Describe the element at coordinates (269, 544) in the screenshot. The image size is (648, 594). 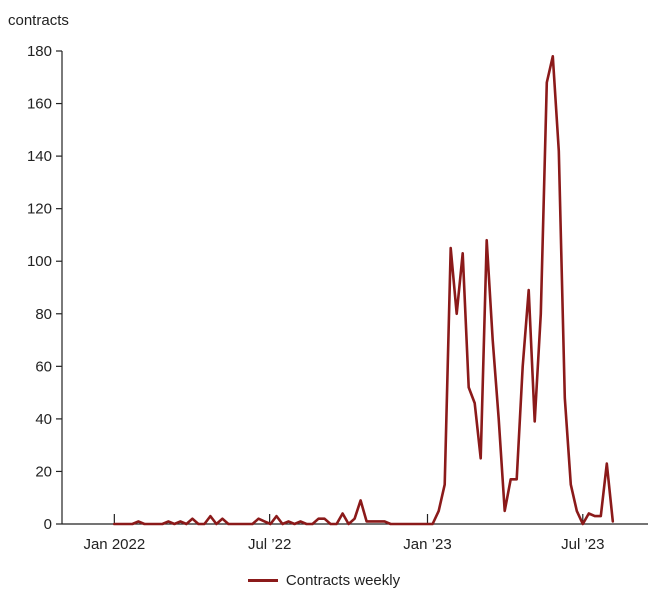
I see `x-tick-label: Jul ’22` at that location.